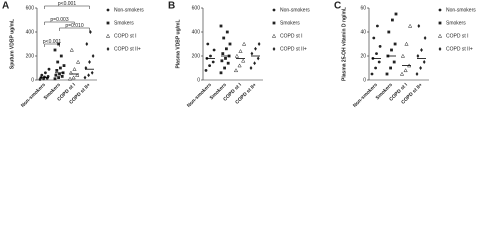  What do you see at coordinates (344, 44) in the screenshot?
I see `y-axis-label: Plasma 25-OH vitamin D ng/mL` at bounding box center [344, 44].